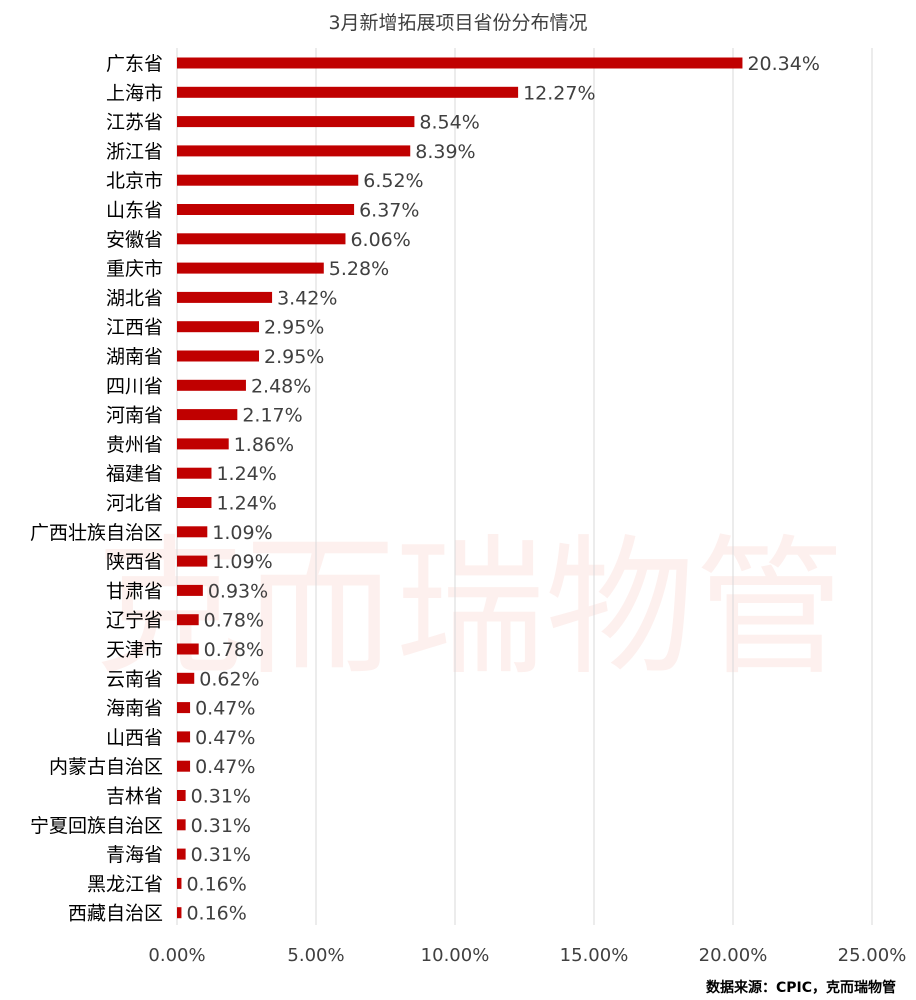  Describe the element at coordinates (125, 884) in the screenshot. I see `category-label: 黑龙江省` at that location.